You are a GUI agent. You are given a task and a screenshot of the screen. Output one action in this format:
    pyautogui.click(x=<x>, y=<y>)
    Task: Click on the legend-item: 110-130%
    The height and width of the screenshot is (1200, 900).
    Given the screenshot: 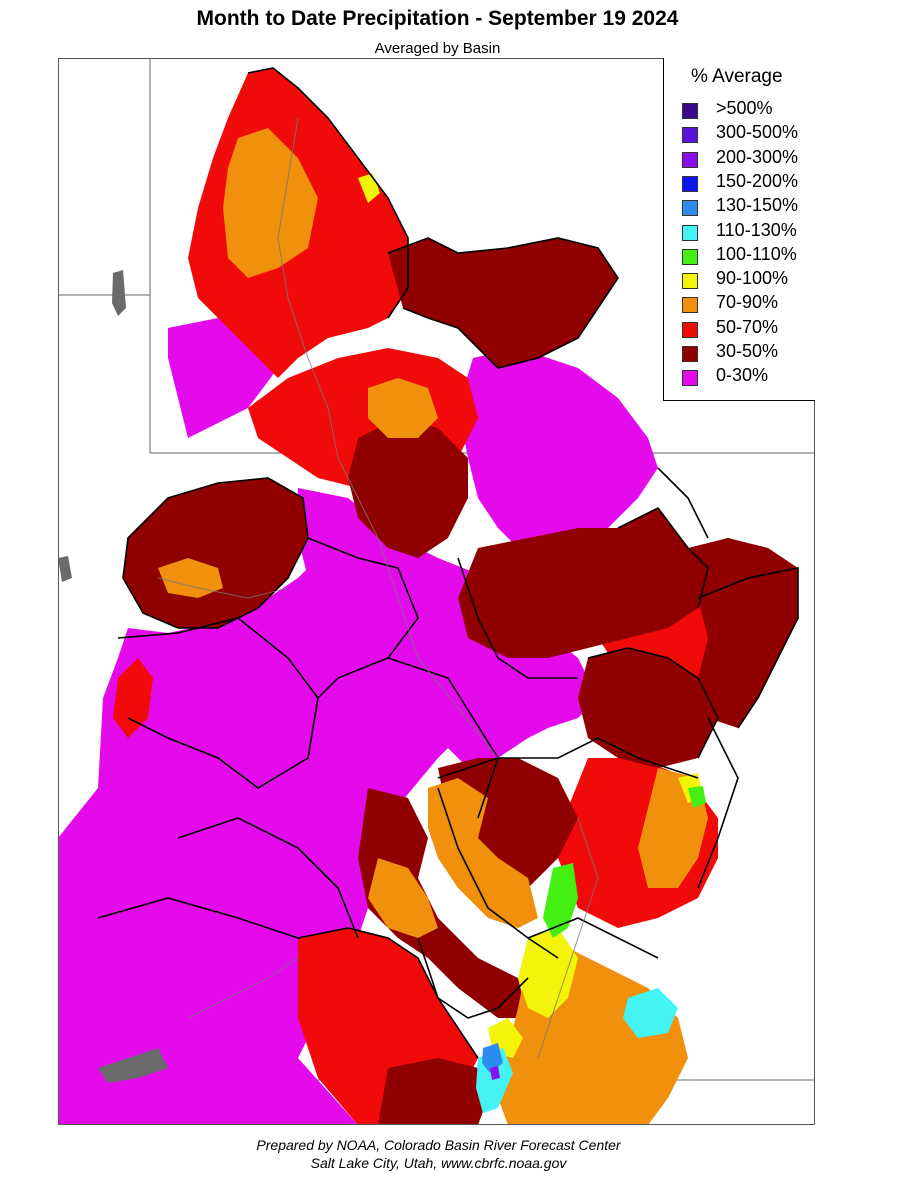 What is the action you would take?
    pyautogui.click(x=747, y=232)
    